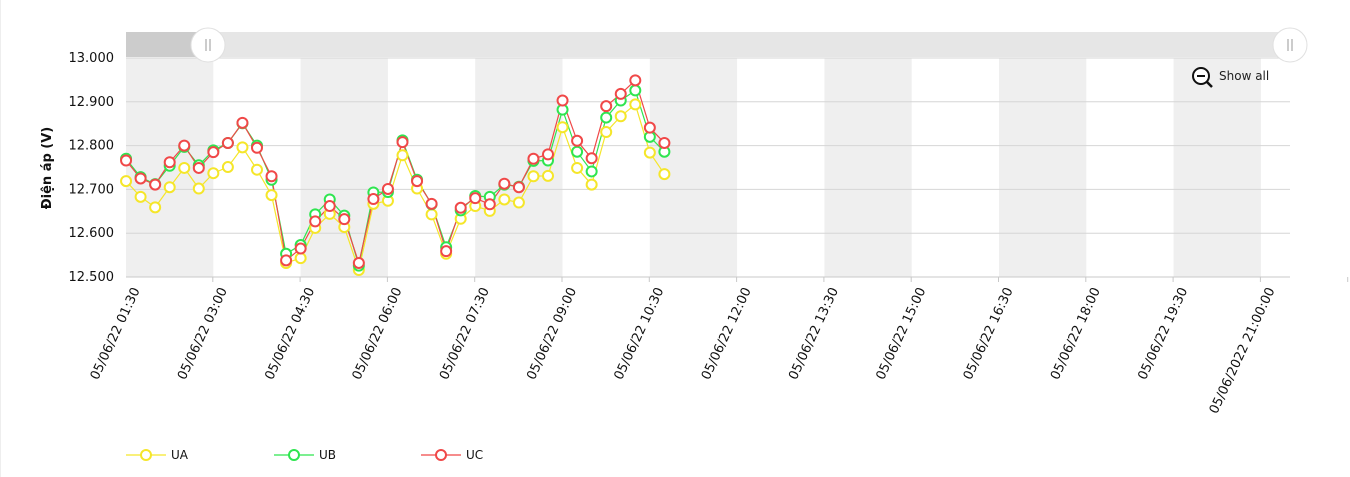 The width and height of the screenshot is (1350, 477). I want to click on x-tick-label: 05/06/22 04:30, so click(290, 333).